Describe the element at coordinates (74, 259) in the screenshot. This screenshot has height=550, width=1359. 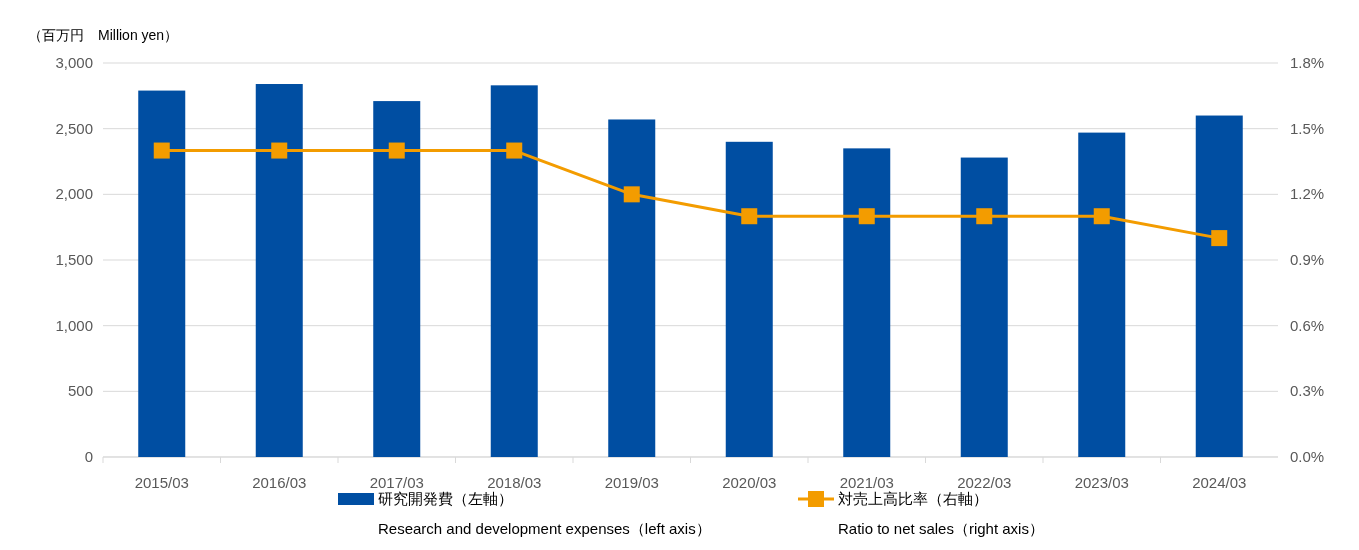
I see `y-tick-label: 1,500` at that location.